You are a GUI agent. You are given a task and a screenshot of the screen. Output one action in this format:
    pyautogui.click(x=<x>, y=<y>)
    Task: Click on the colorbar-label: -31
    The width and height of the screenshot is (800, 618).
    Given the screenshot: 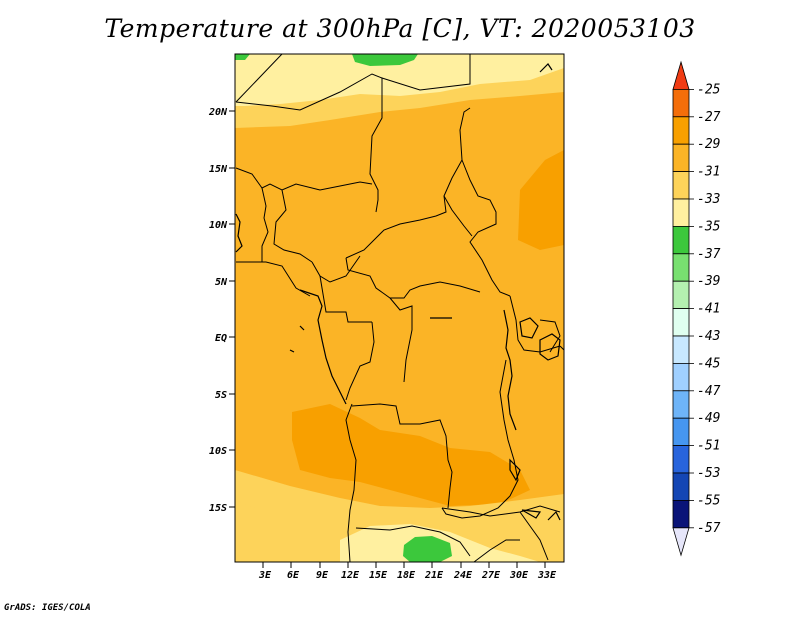 What is the action you would take?
    pyautogui.click(x=708, y=172)
    